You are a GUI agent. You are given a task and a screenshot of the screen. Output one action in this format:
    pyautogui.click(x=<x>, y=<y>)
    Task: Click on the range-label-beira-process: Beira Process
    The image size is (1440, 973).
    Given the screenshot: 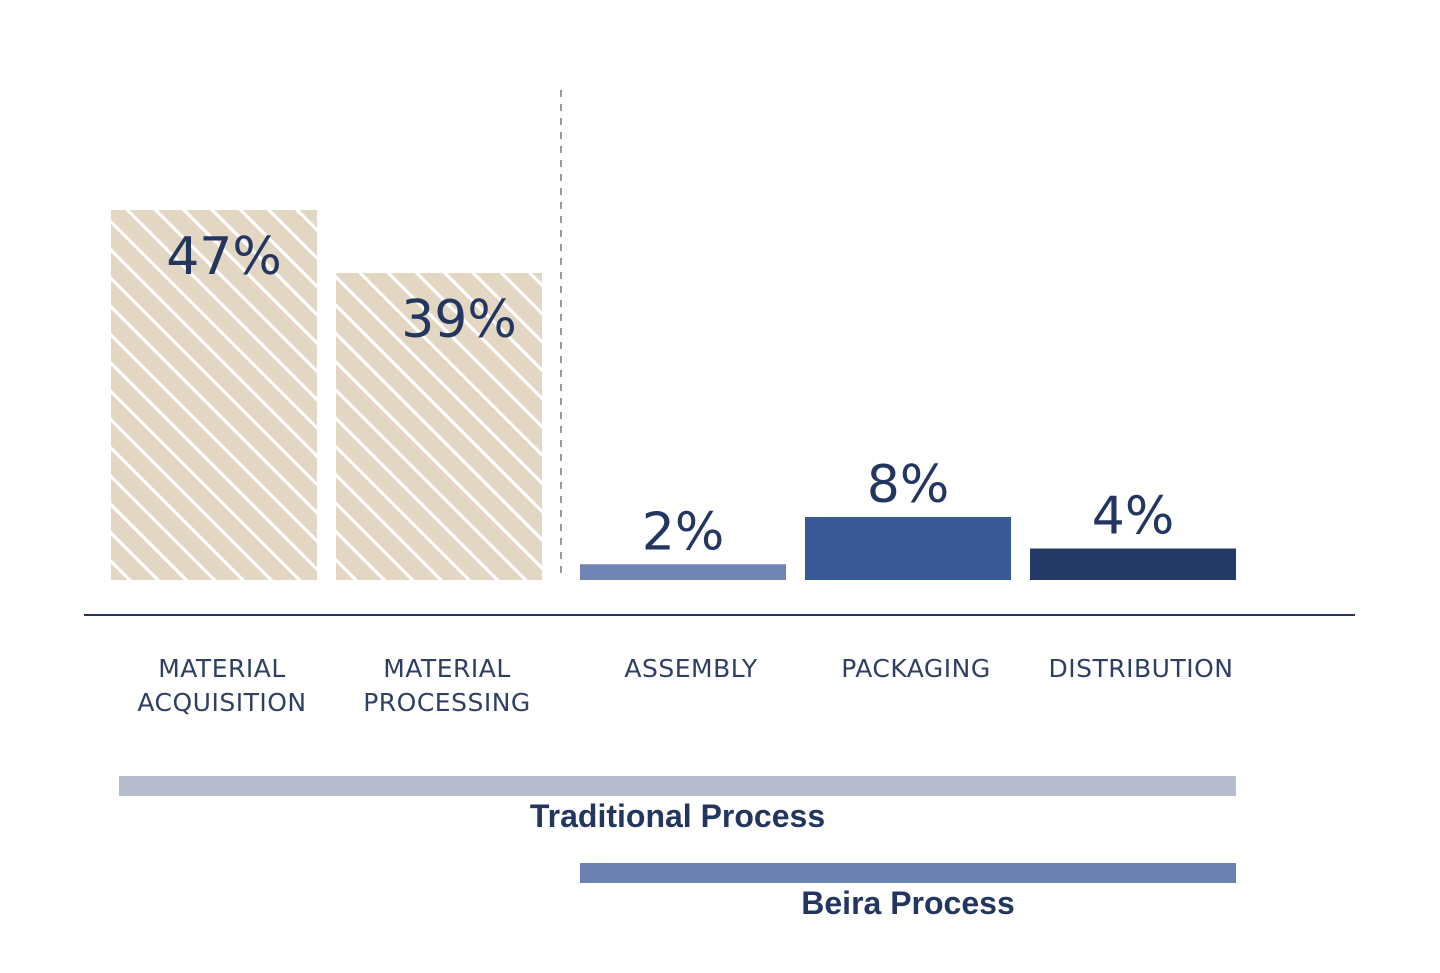 What is the action you would take?
    pyautogui.click(x=907, y=903)
    